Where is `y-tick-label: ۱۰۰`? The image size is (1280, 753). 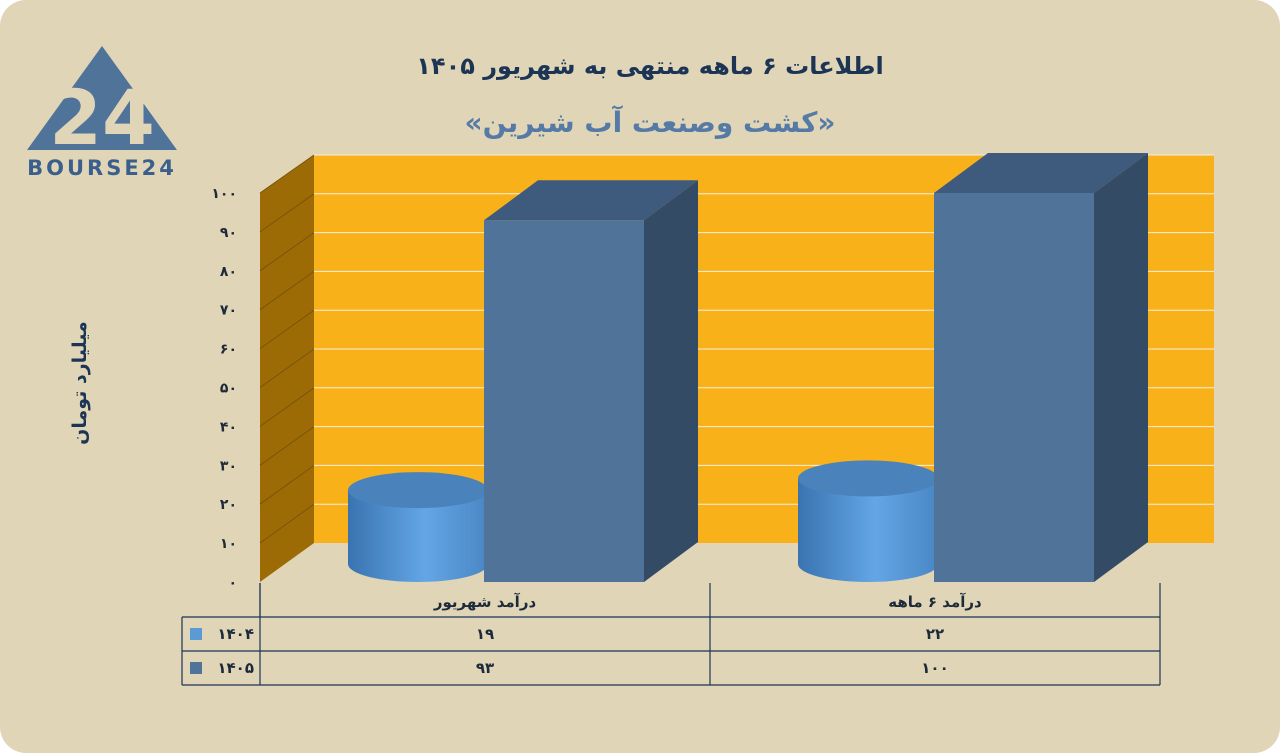 y-tick-label: ۱۰۰ is located at coordinates (224, 194).